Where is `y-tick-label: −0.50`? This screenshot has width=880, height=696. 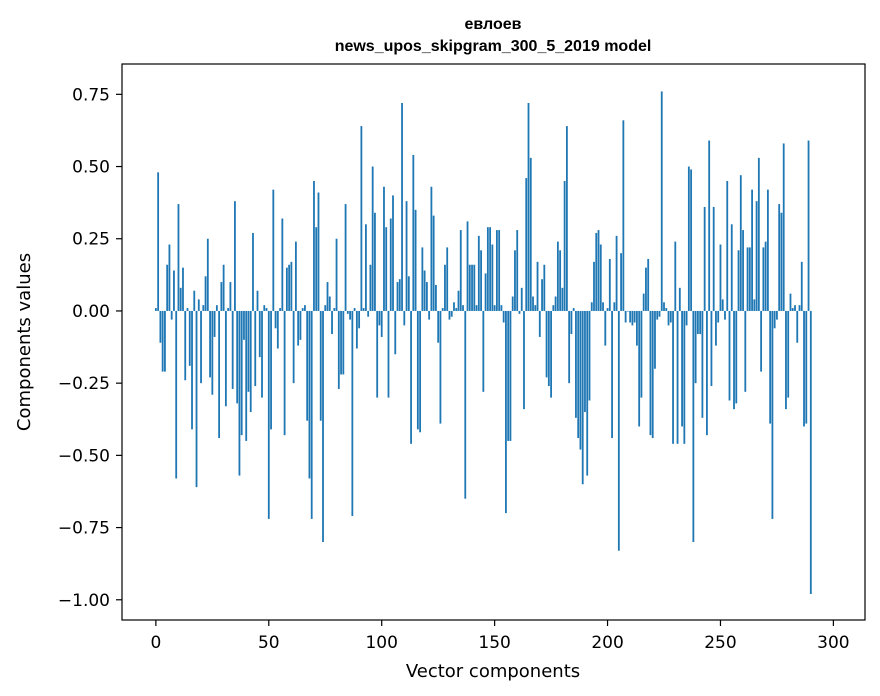 y-tick-label: −0.50 is located at coordinates (84, 456).